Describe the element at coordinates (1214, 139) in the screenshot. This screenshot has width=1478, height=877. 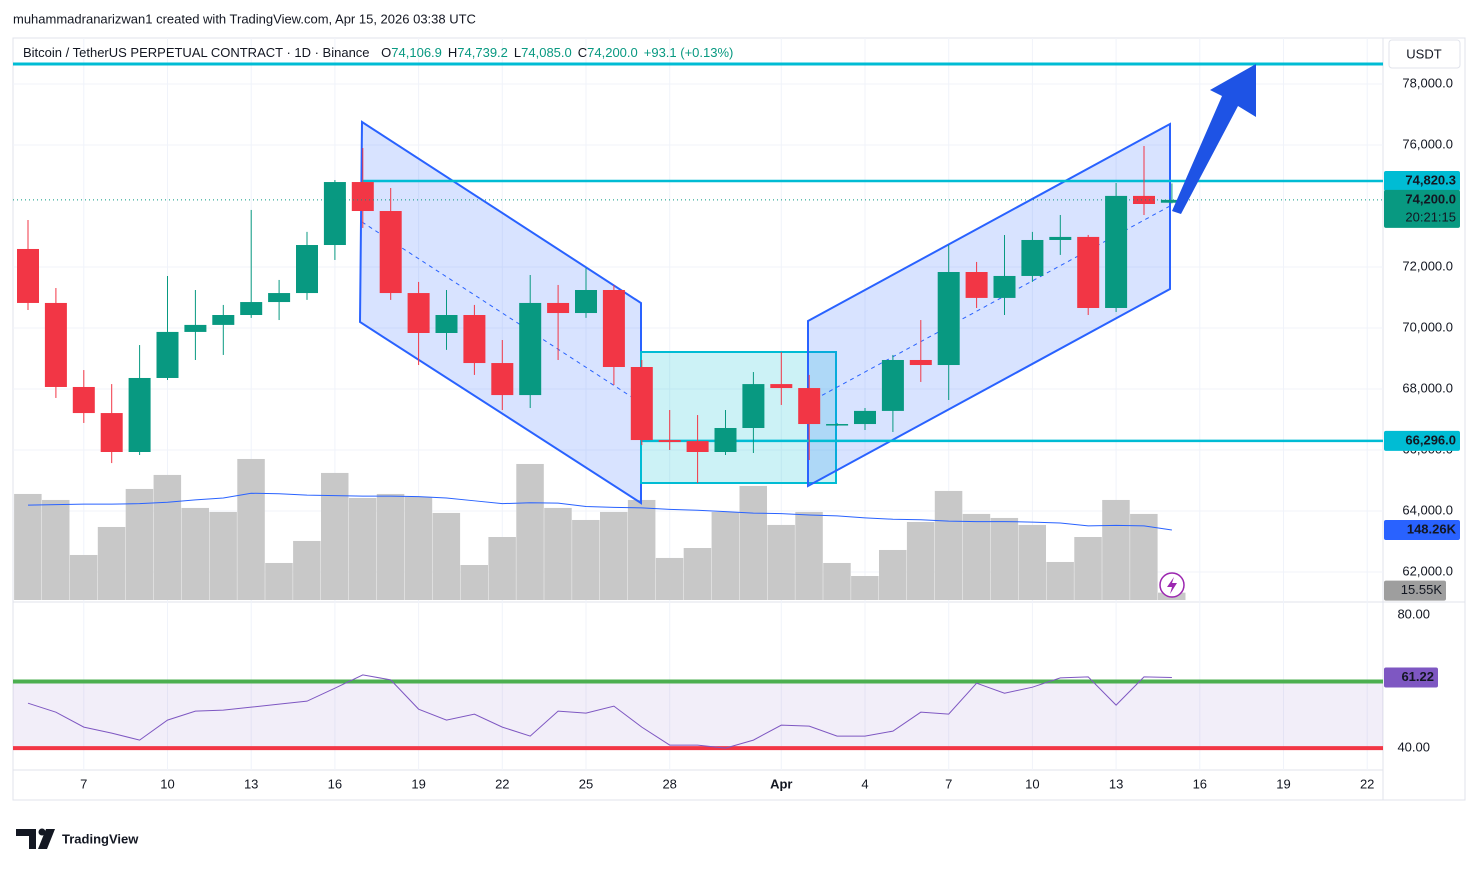
I see `arrow` at that location.